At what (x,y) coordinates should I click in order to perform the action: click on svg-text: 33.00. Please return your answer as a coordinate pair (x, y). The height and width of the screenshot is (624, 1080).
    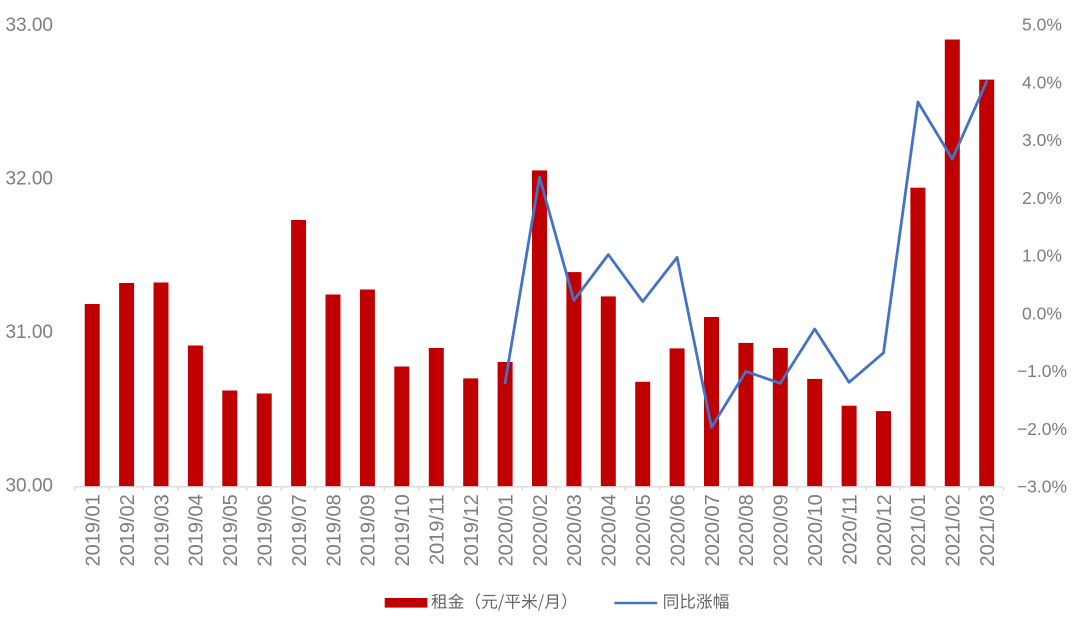
    Looking at the image, I should click on (29, 25).